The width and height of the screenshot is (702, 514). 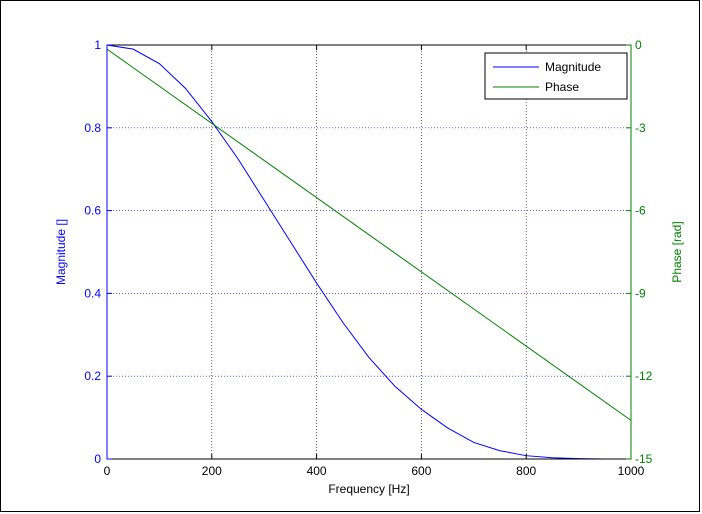 What do you see at coordinates (368, 489) in the screenshot?
I see `x-axis-label: Frequency [Hz]` at bounding box center [368, 489].